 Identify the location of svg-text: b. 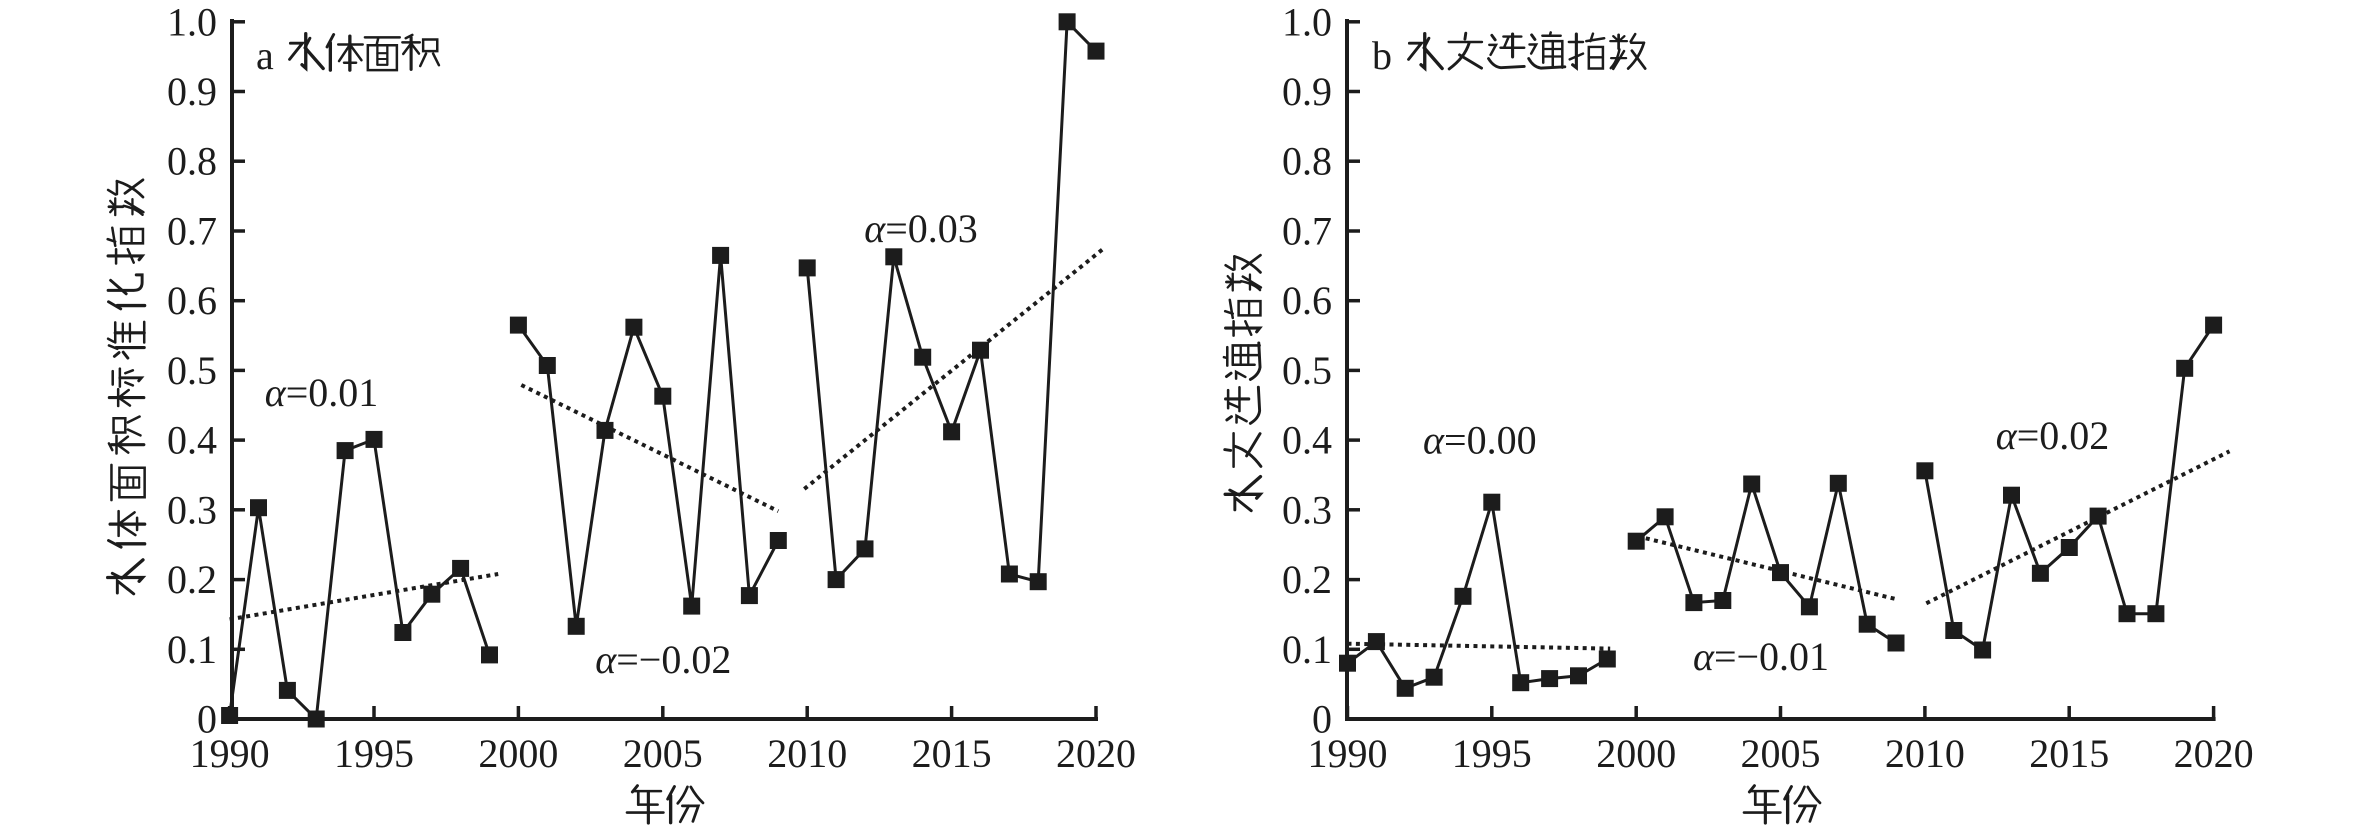
(1382, 55).